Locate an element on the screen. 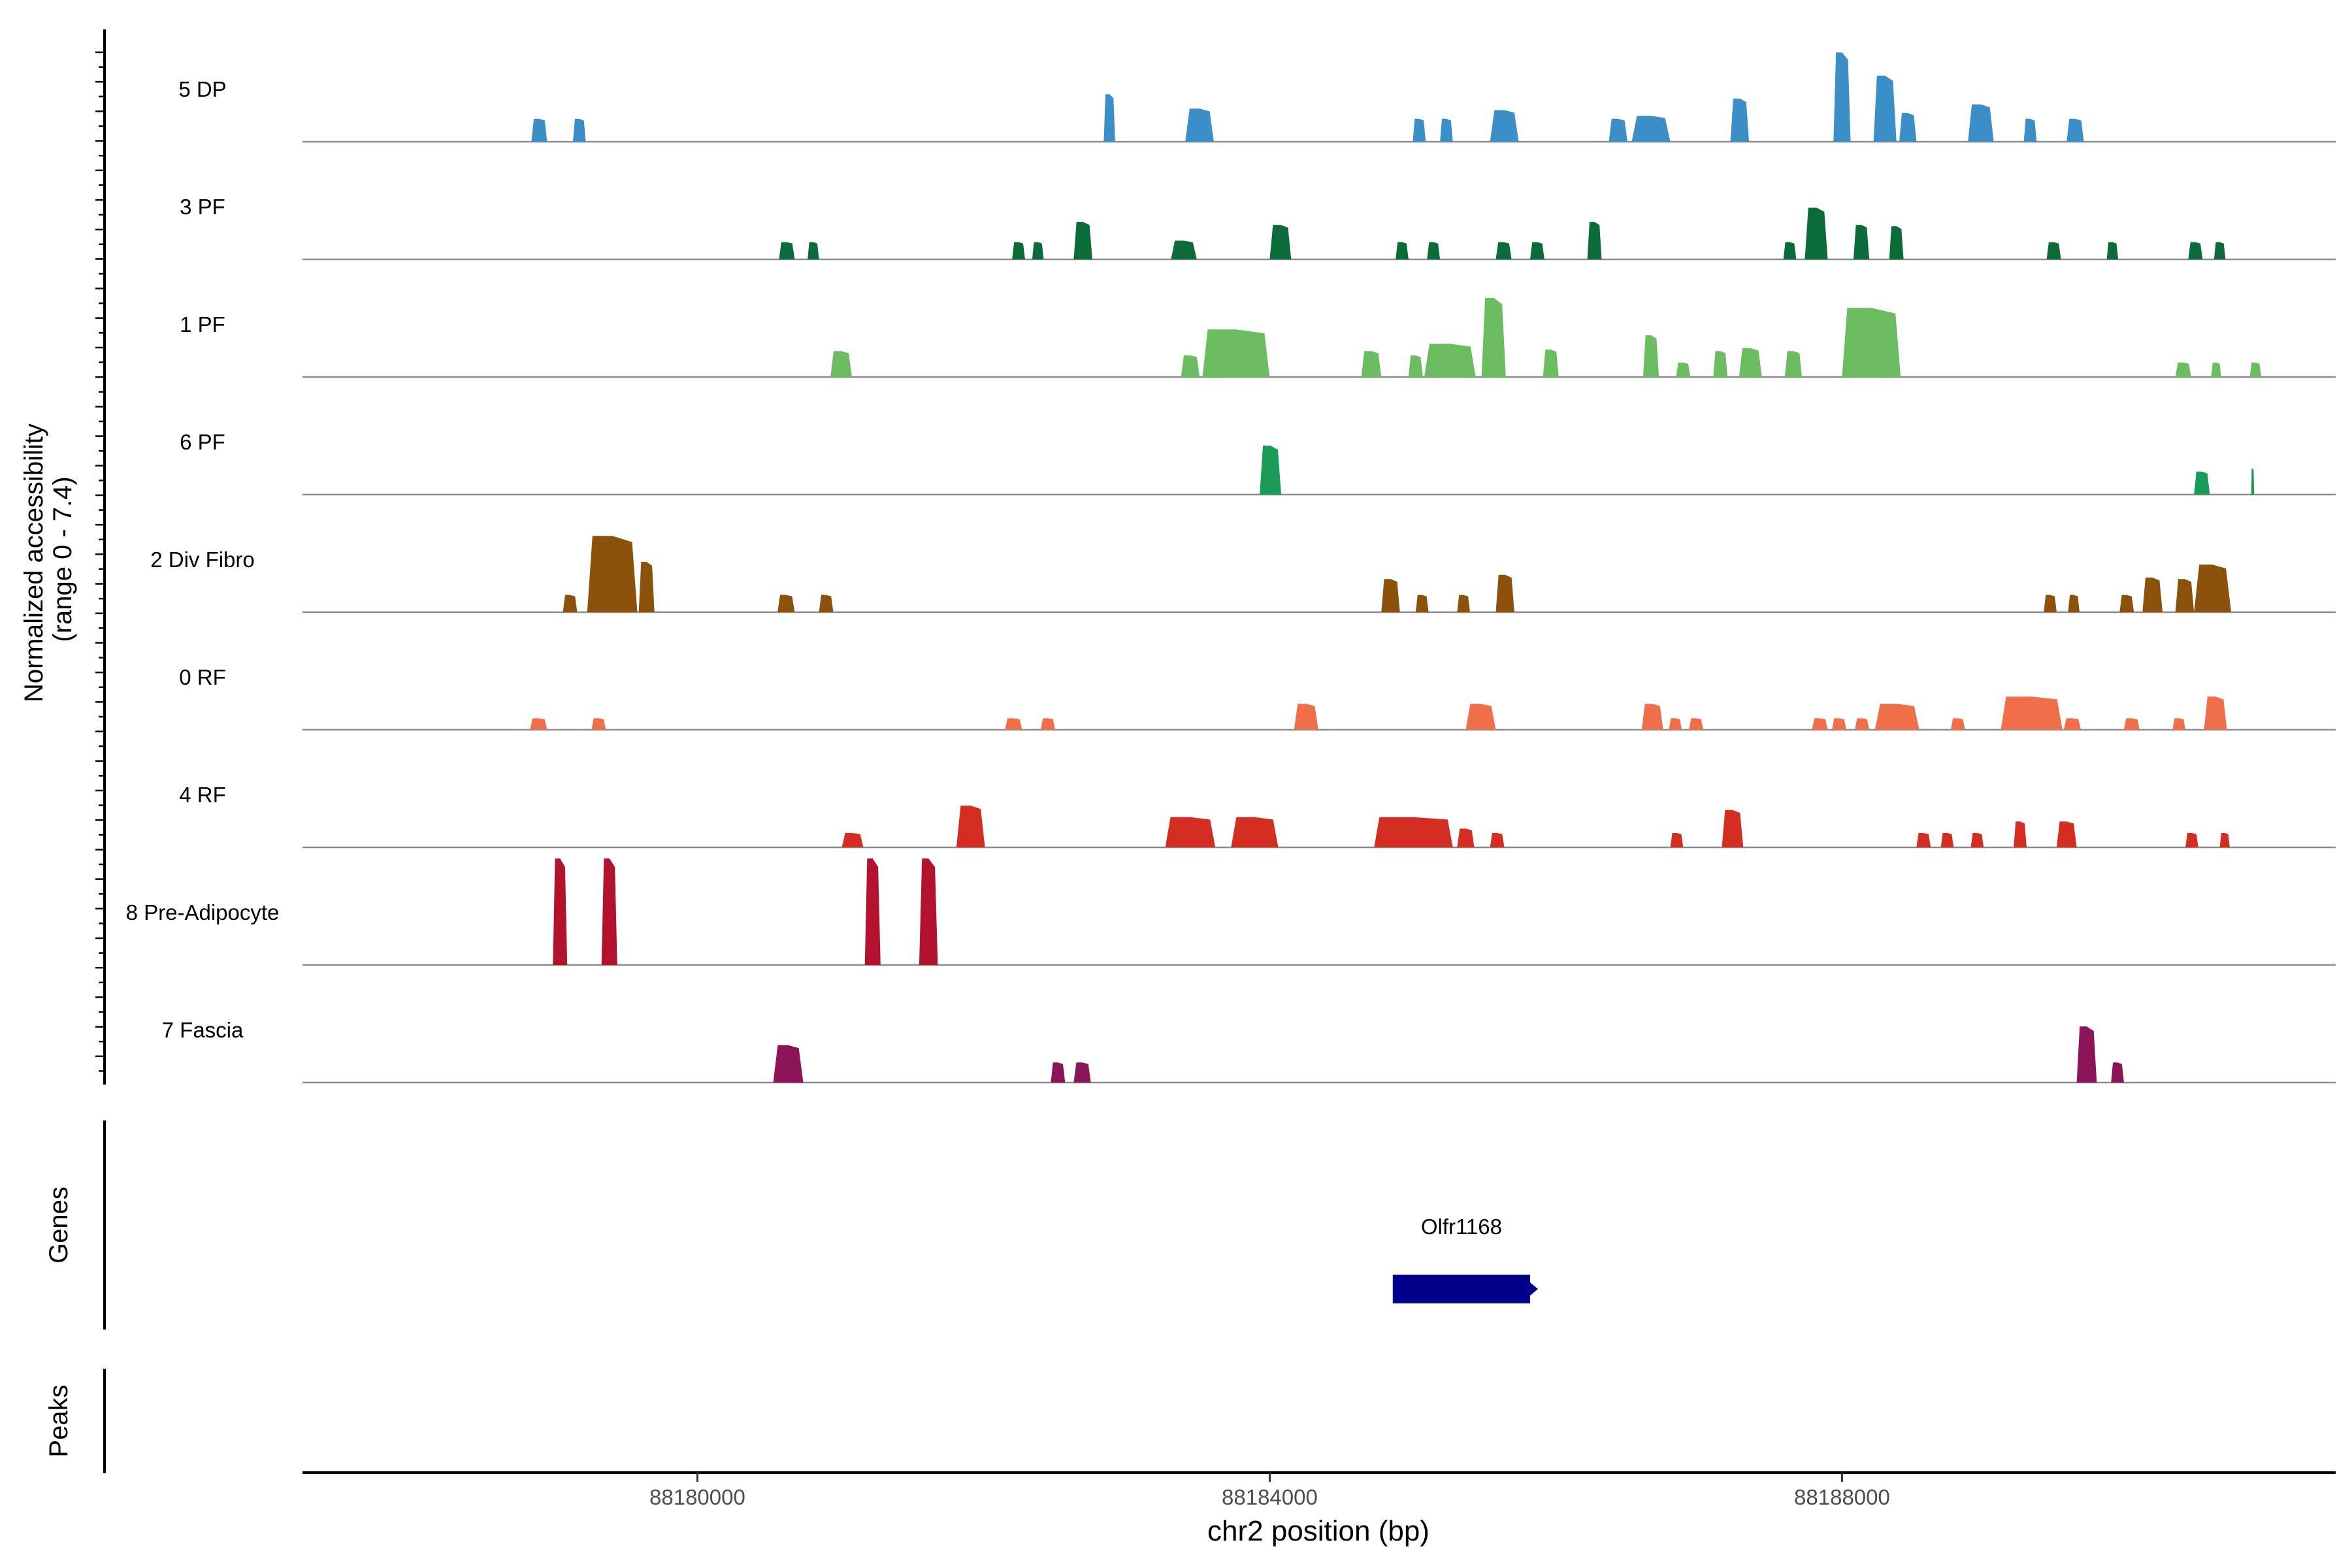  track-label: 0 RF is located at coordinates (202, 677).